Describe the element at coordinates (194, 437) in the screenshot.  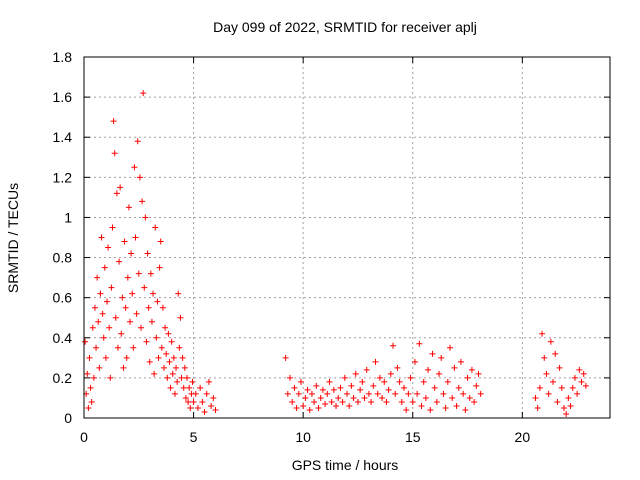
I see `x-tick-label: 5` at that location.